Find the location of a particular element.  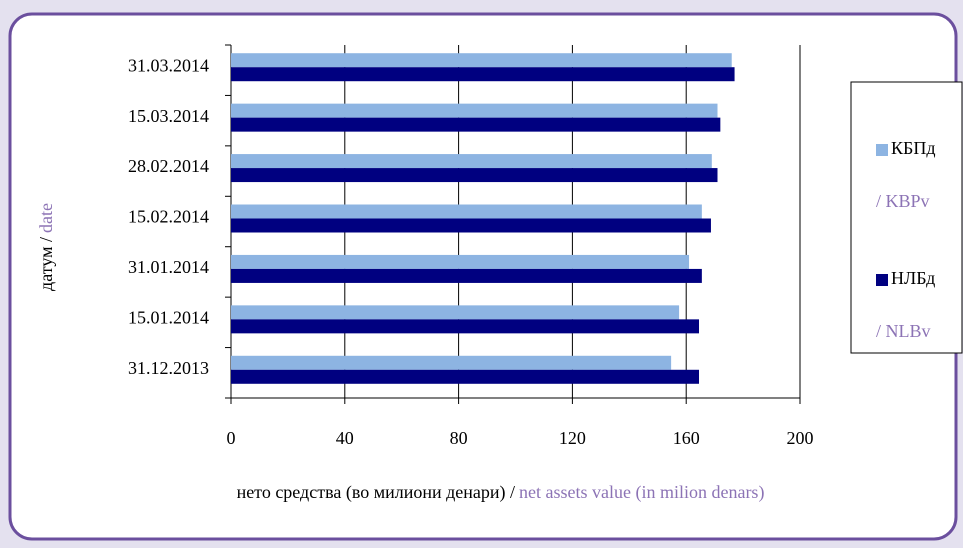

x-tick-label: 200 is located at coordinates (800, 438).